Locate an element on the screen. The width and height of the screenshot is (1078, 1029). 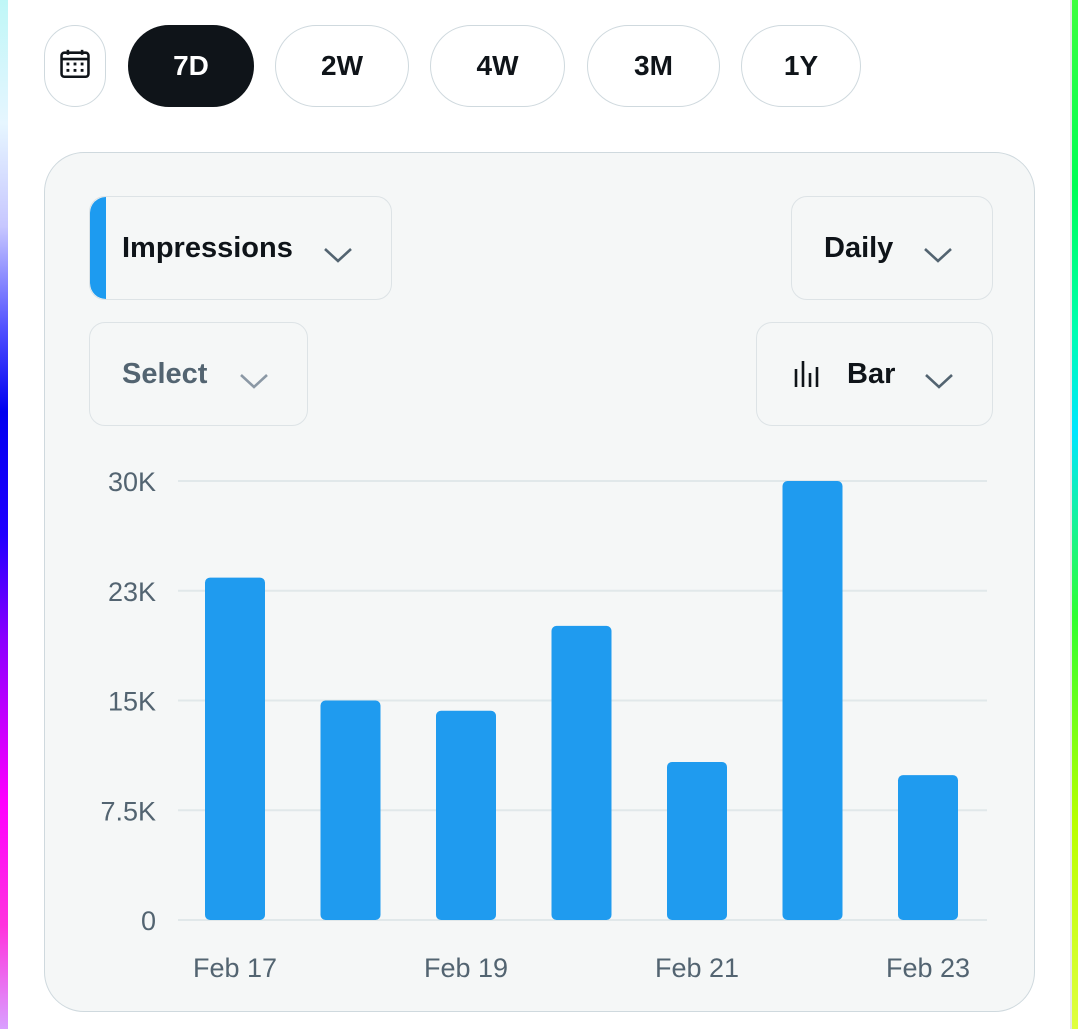
x-tick-label: Feb 19 is located at coordinates (466, 968).